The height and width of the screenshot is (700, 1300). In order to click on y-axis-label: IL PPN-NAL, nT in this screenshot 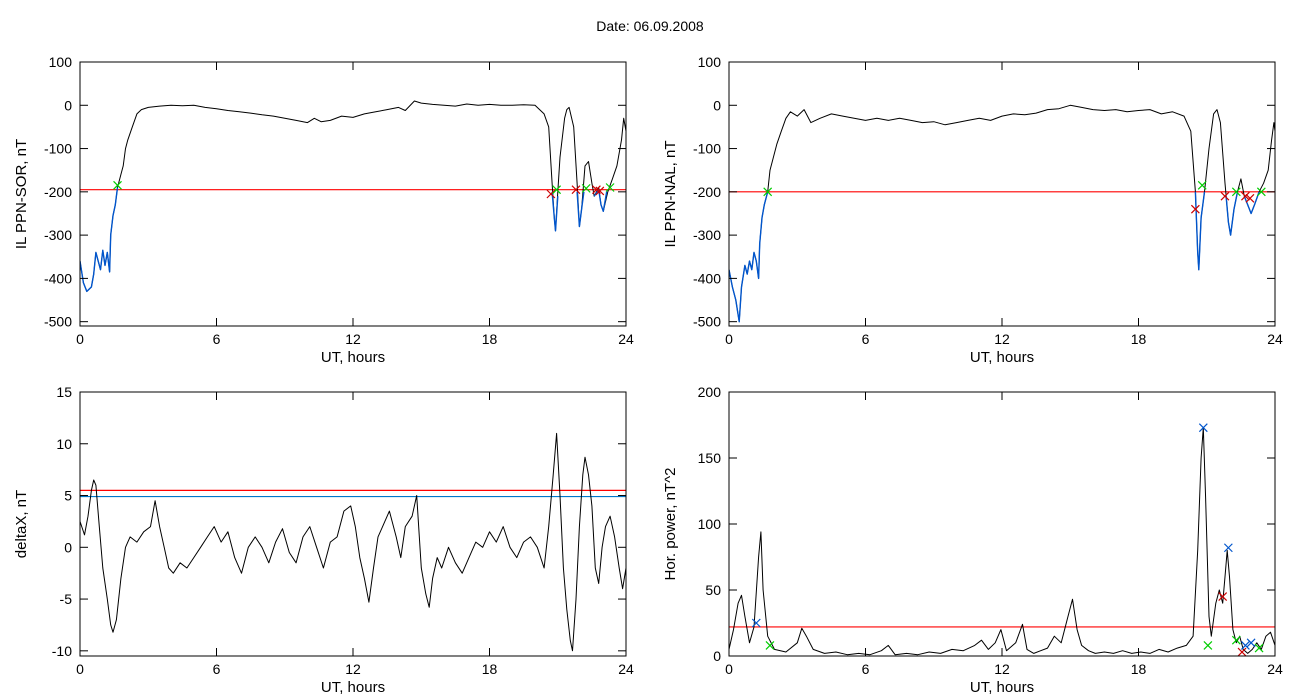, I will do `click(670, 194)`.